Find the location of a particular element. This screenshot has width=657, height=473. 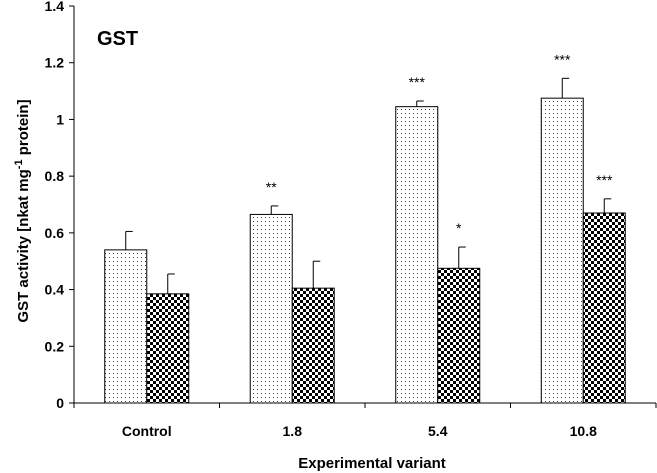

y-axis-title-main: GST activity [nkat mg is located at coordinates (23, 245).